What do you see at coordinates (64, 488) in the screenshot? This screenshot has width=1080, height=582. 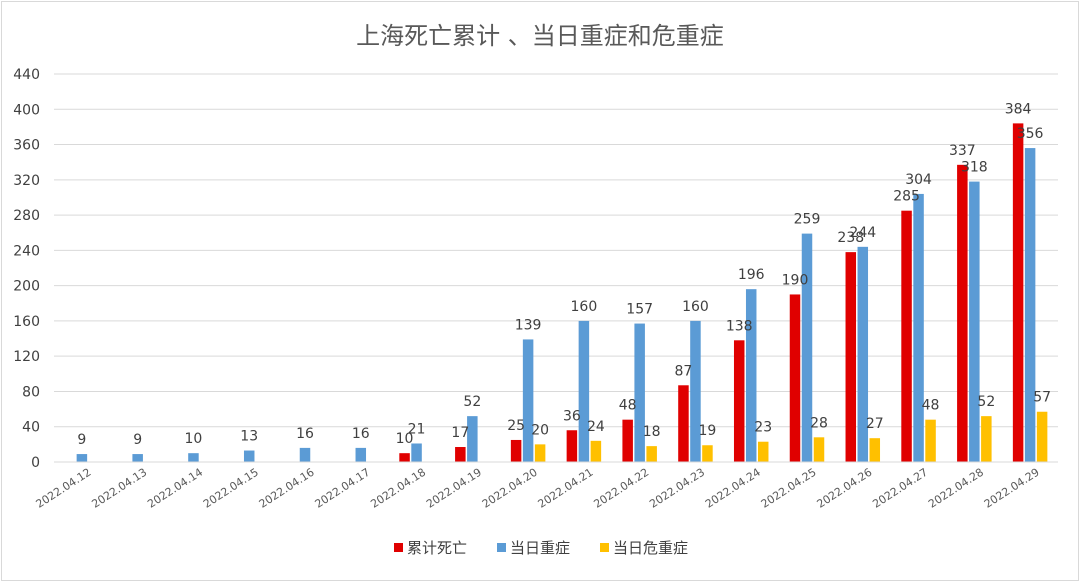 I see `x-tick-label: 2022.04.12` at bounding box center [64, 488].